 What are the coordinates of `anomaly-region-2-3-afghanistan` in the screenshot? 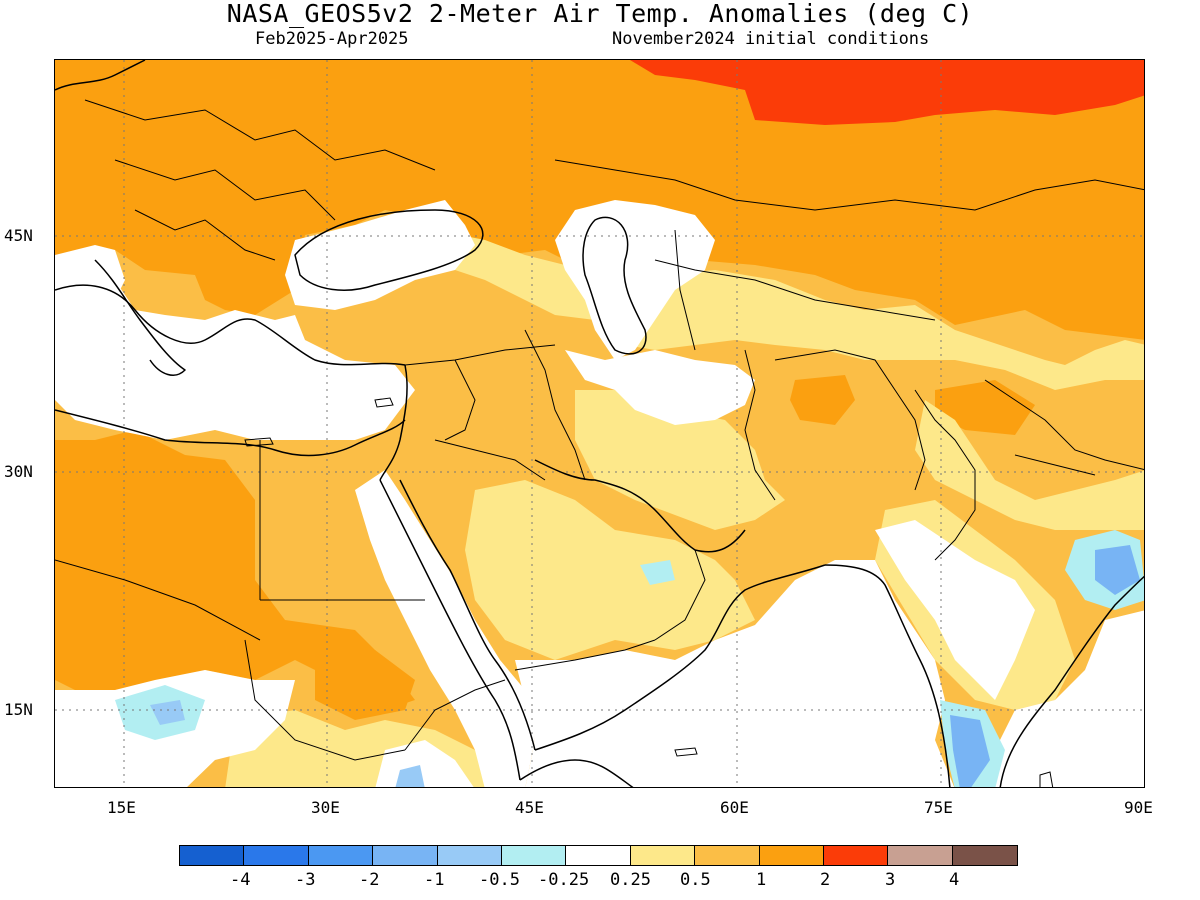 It's located at (822, 400).